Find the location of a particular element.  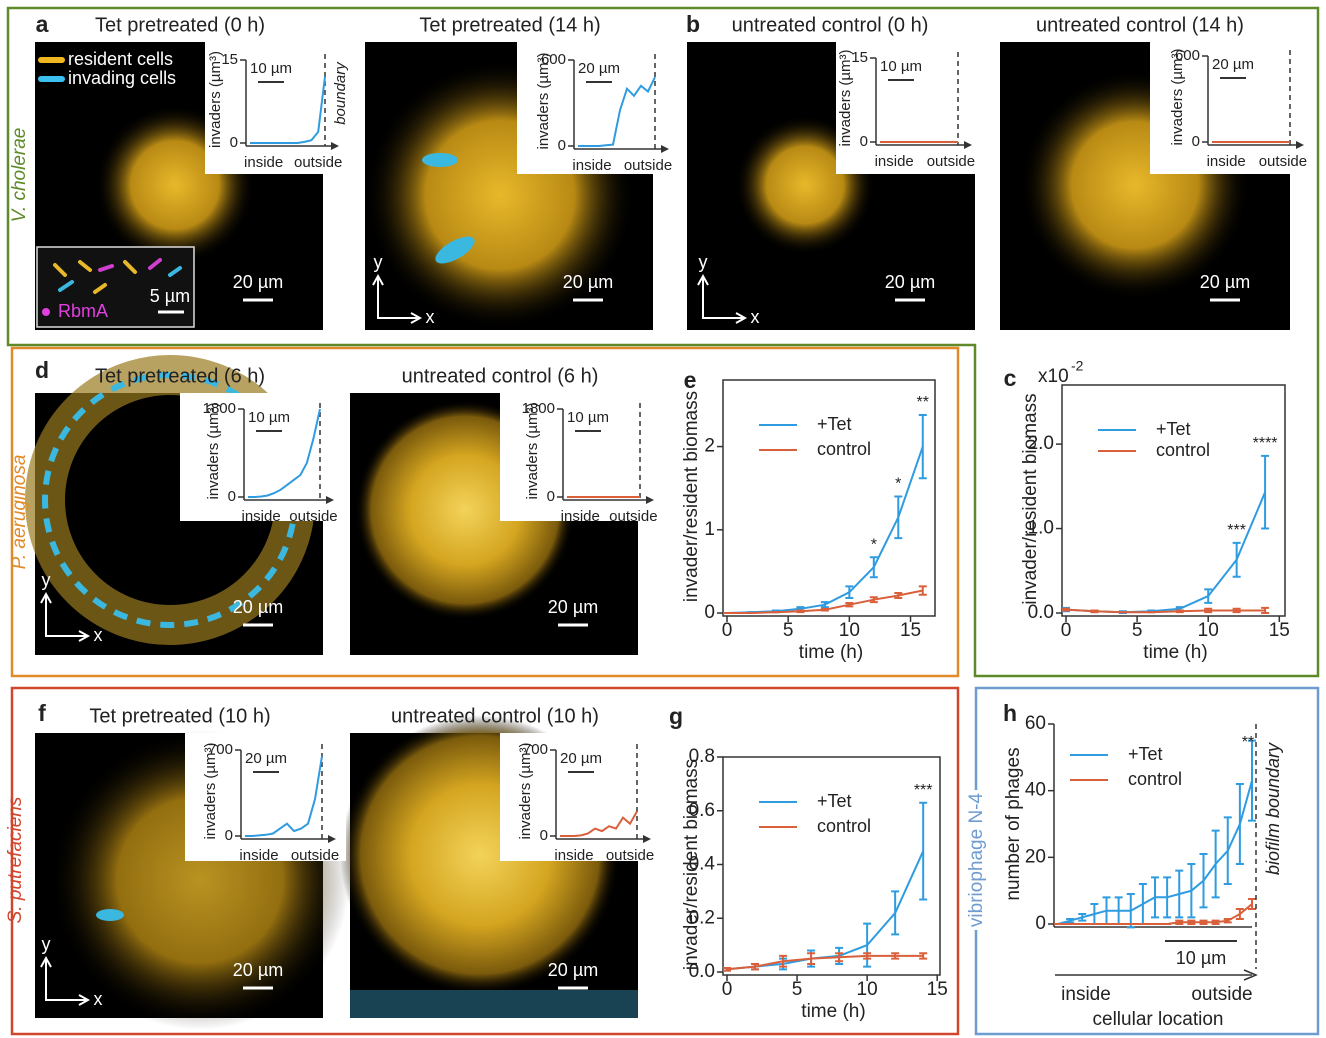

image-title: Tet pretreated (0 h) is located at coordinates (180, 25).